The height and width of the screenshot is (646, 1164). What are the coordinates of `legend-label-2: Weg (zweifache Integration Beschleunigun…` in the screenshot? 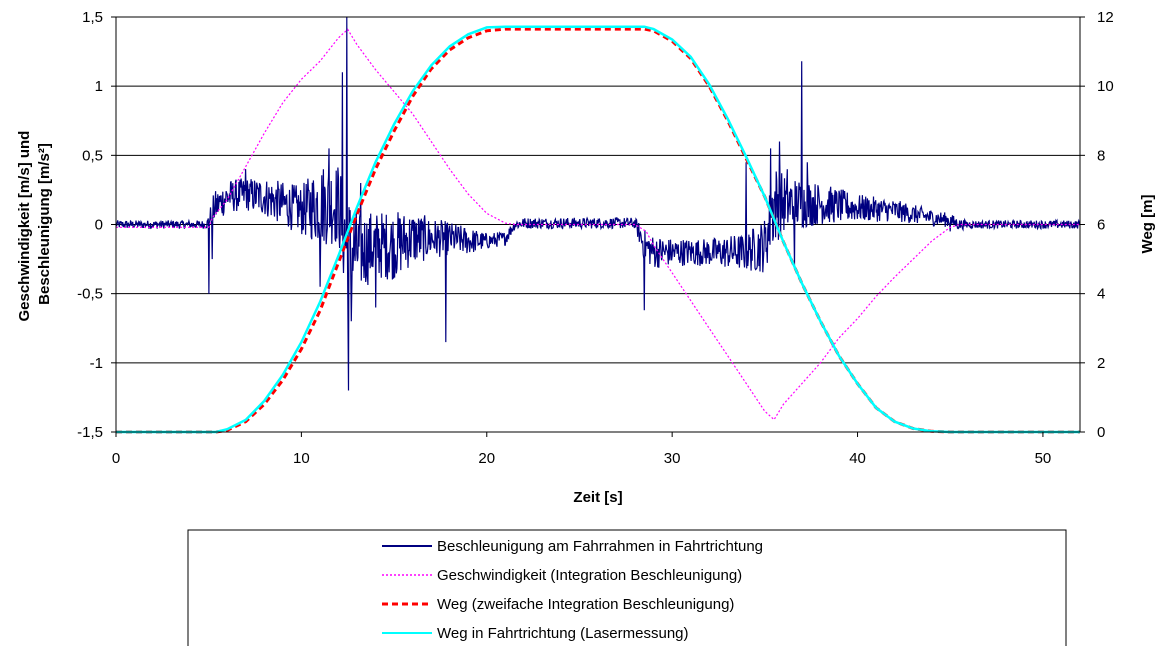 It's located at (585, 604).